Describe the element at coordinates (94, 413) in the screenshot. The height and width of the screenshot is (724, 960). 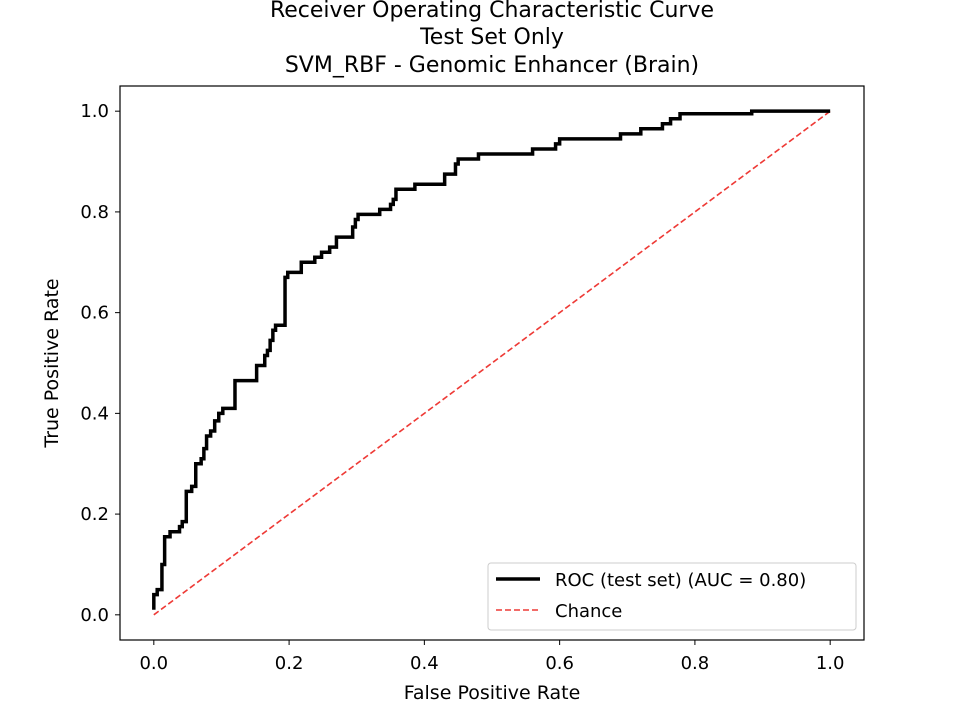
I see `y-tick-label: 0.4` at that location.